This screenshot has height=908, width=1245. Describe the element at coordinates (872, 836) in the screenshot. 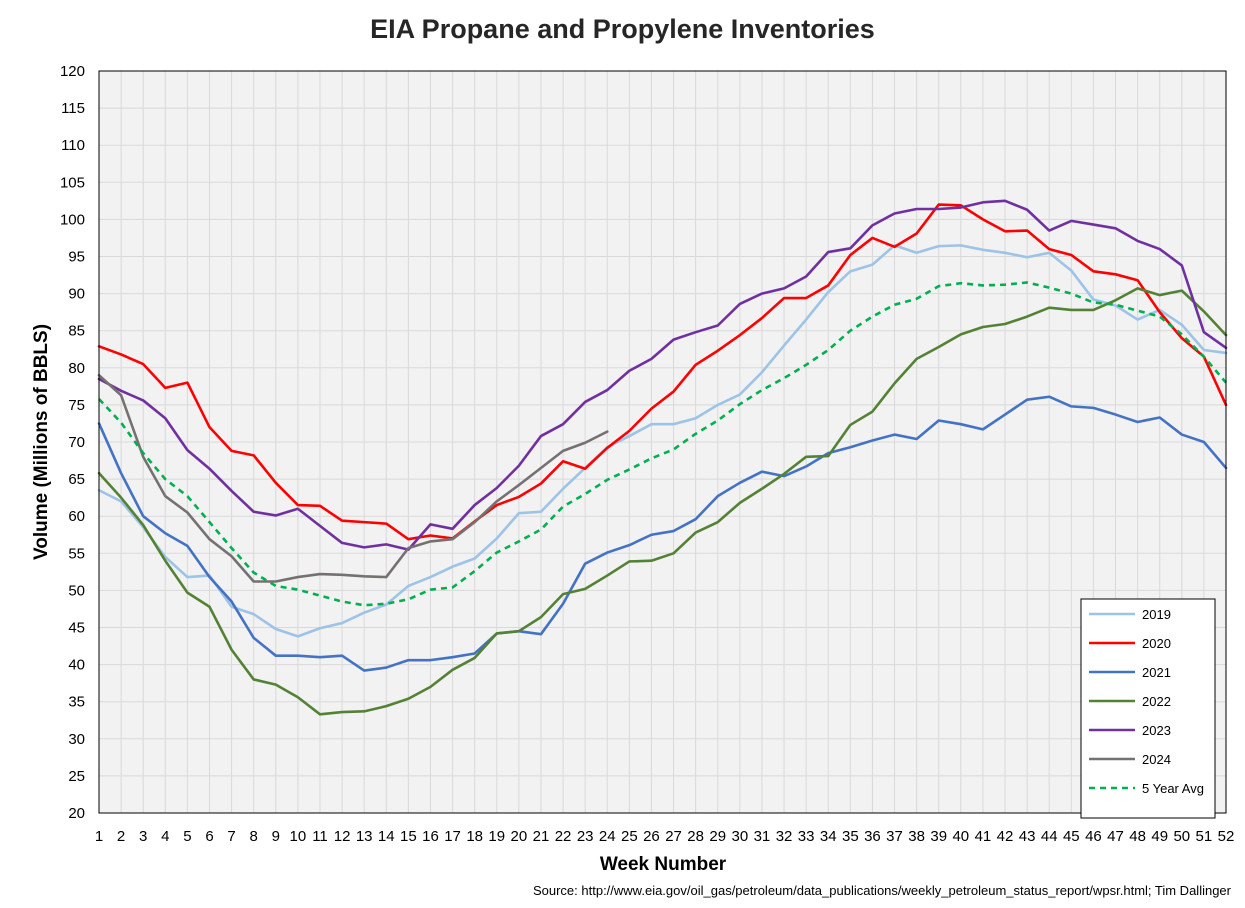

I see `x-tick-label: 36` at that location.